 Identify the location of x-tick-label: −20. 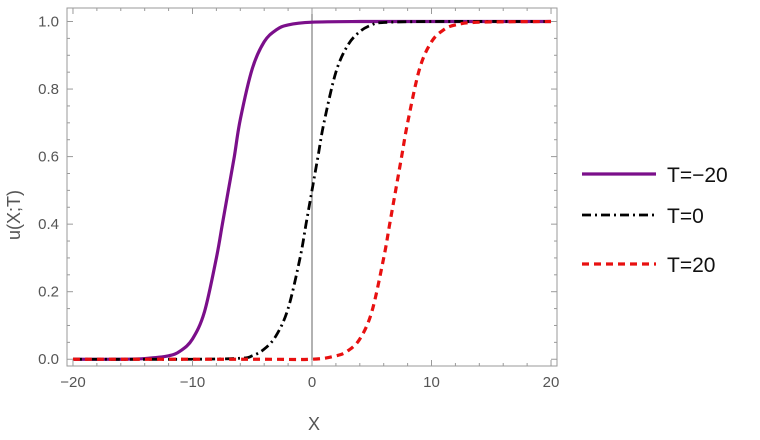
(72, 382).